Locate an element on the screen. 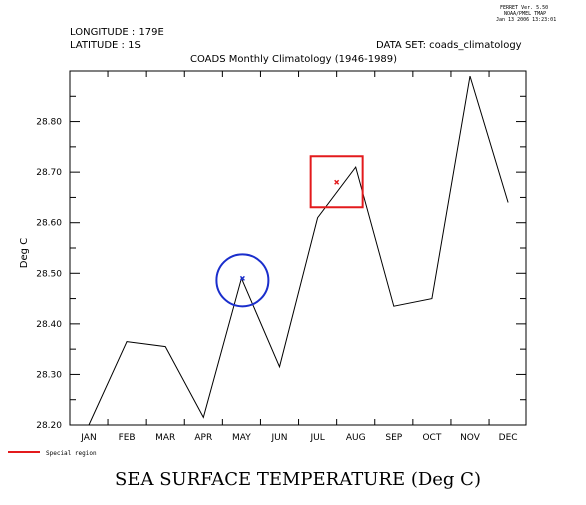  chart-title: SEA SURFACE TEMPERATURE (Deg C) is located at coordinates (298, 479).